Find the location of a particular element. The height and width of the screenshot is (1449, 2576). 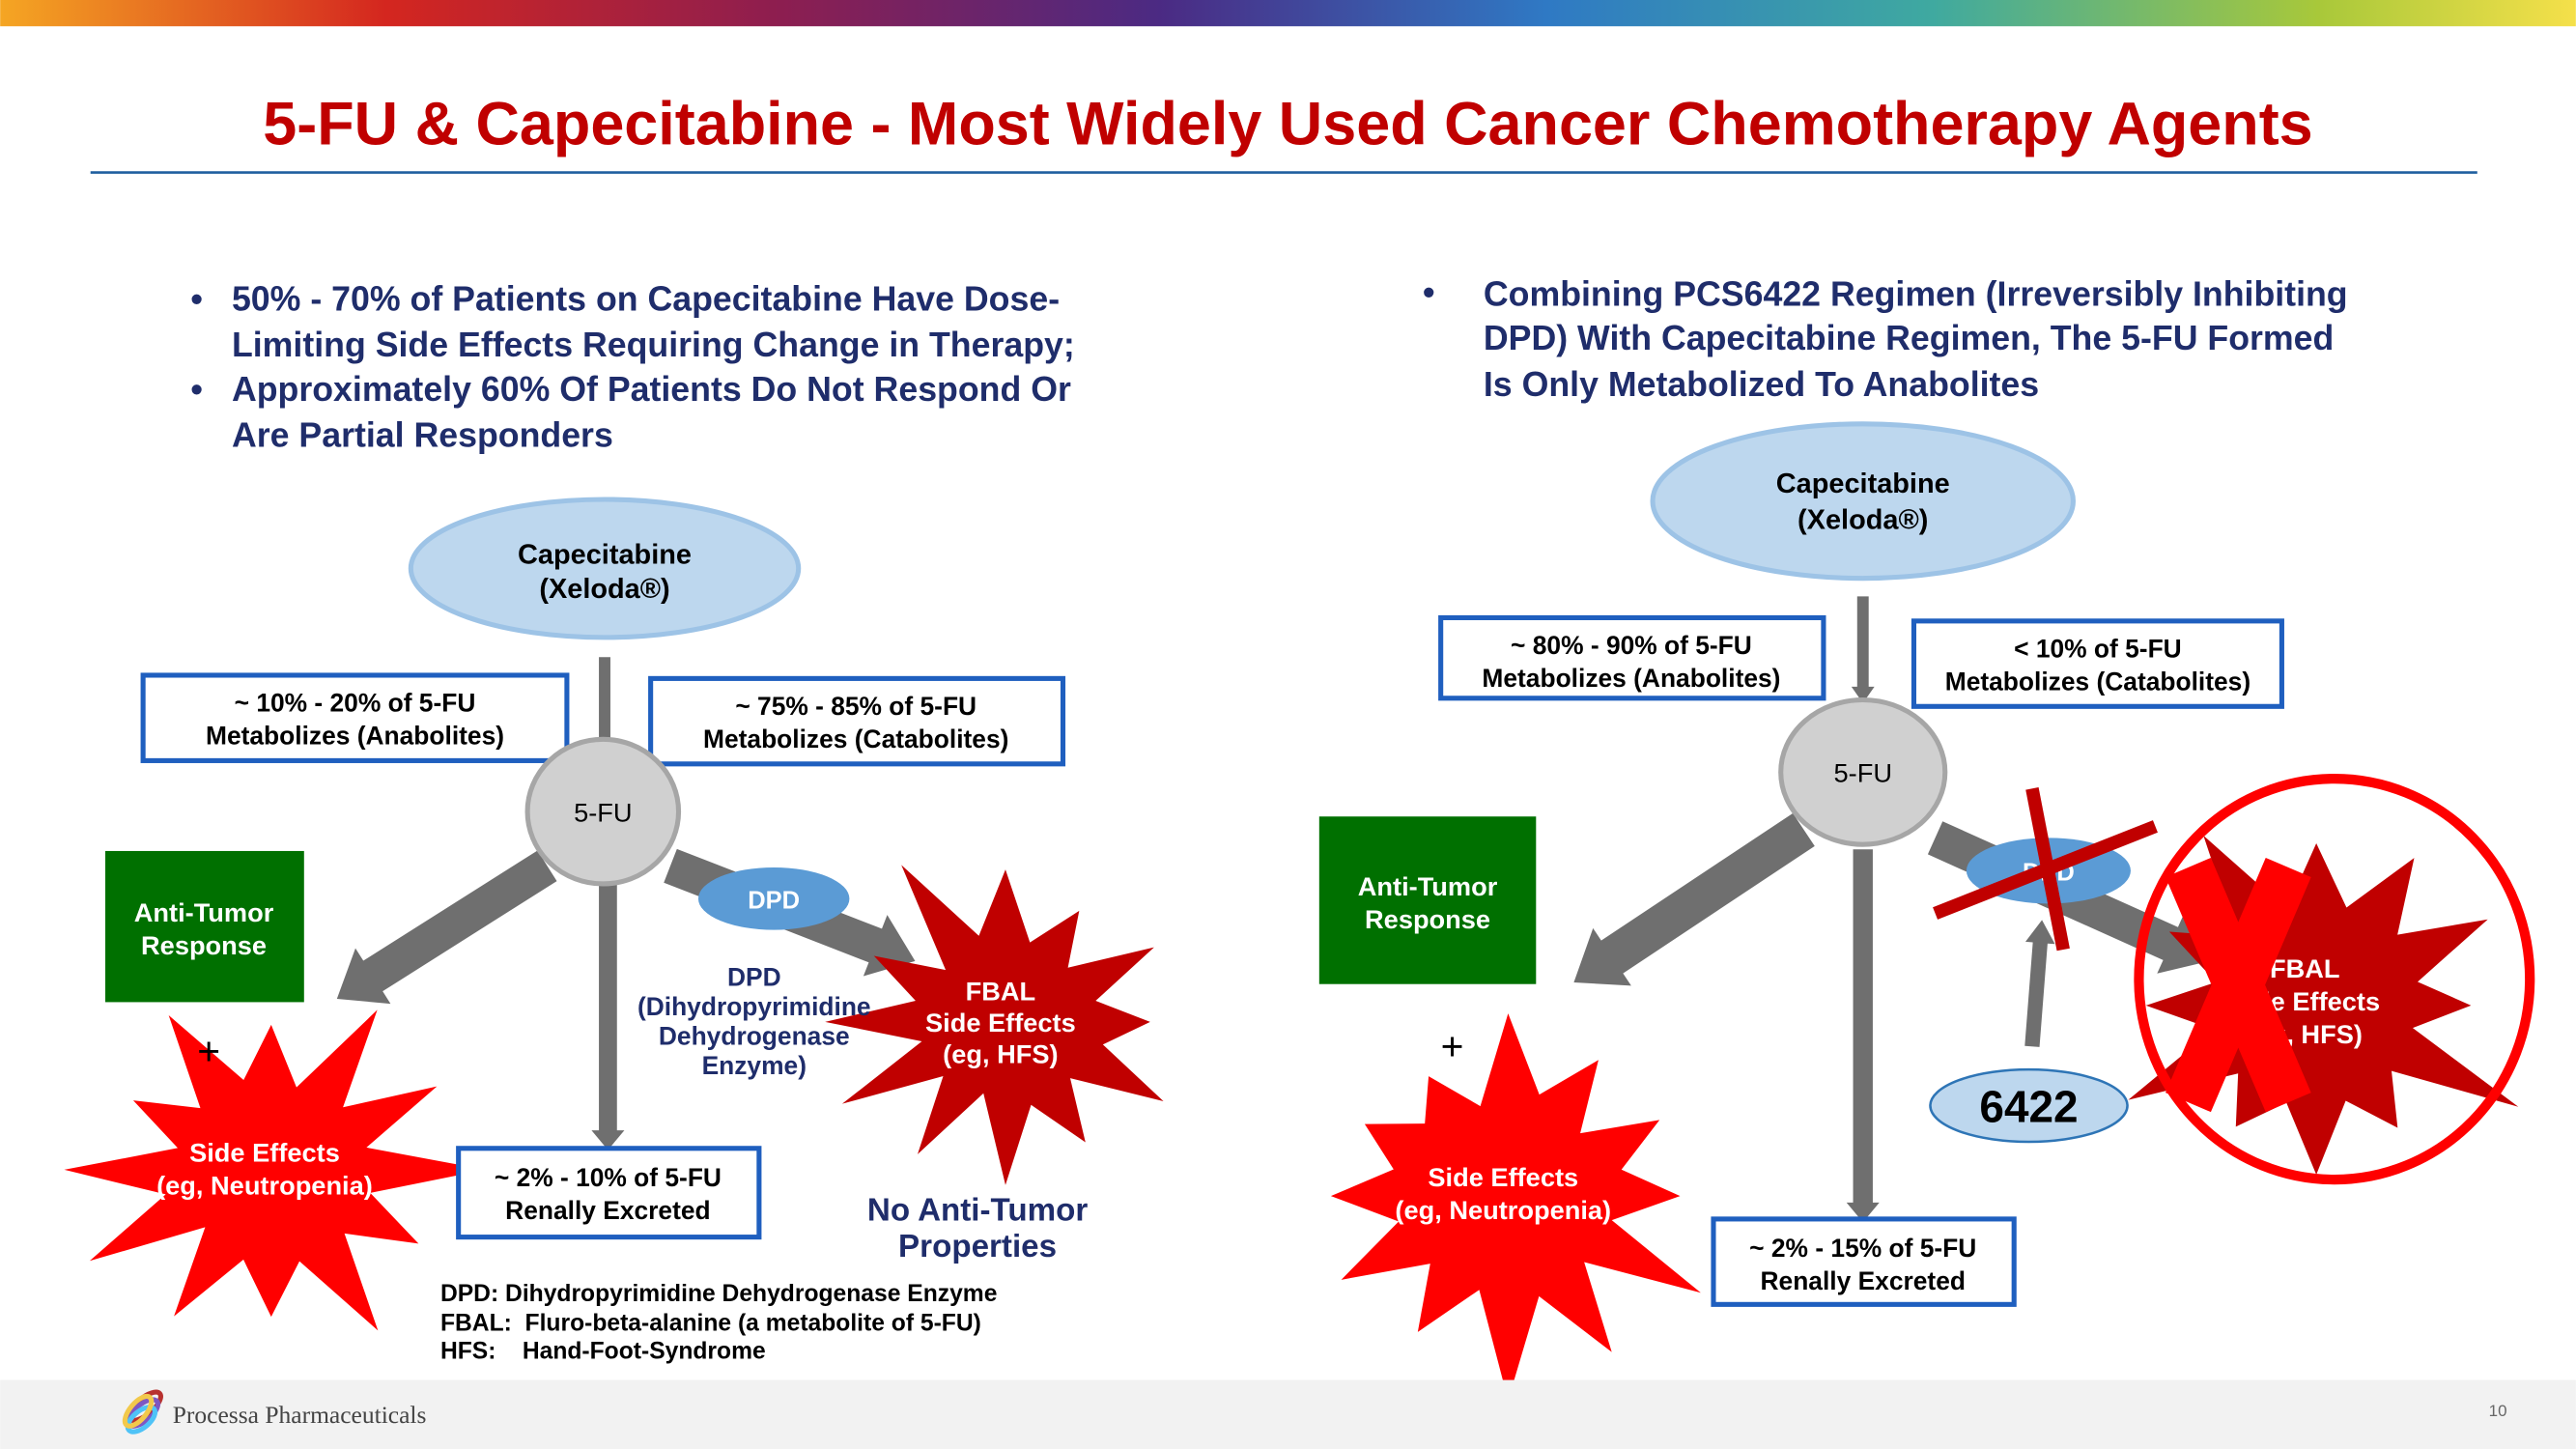

bullet-line: Is Only Metabolized To Anabolites is located at coordinates (1761, 384).